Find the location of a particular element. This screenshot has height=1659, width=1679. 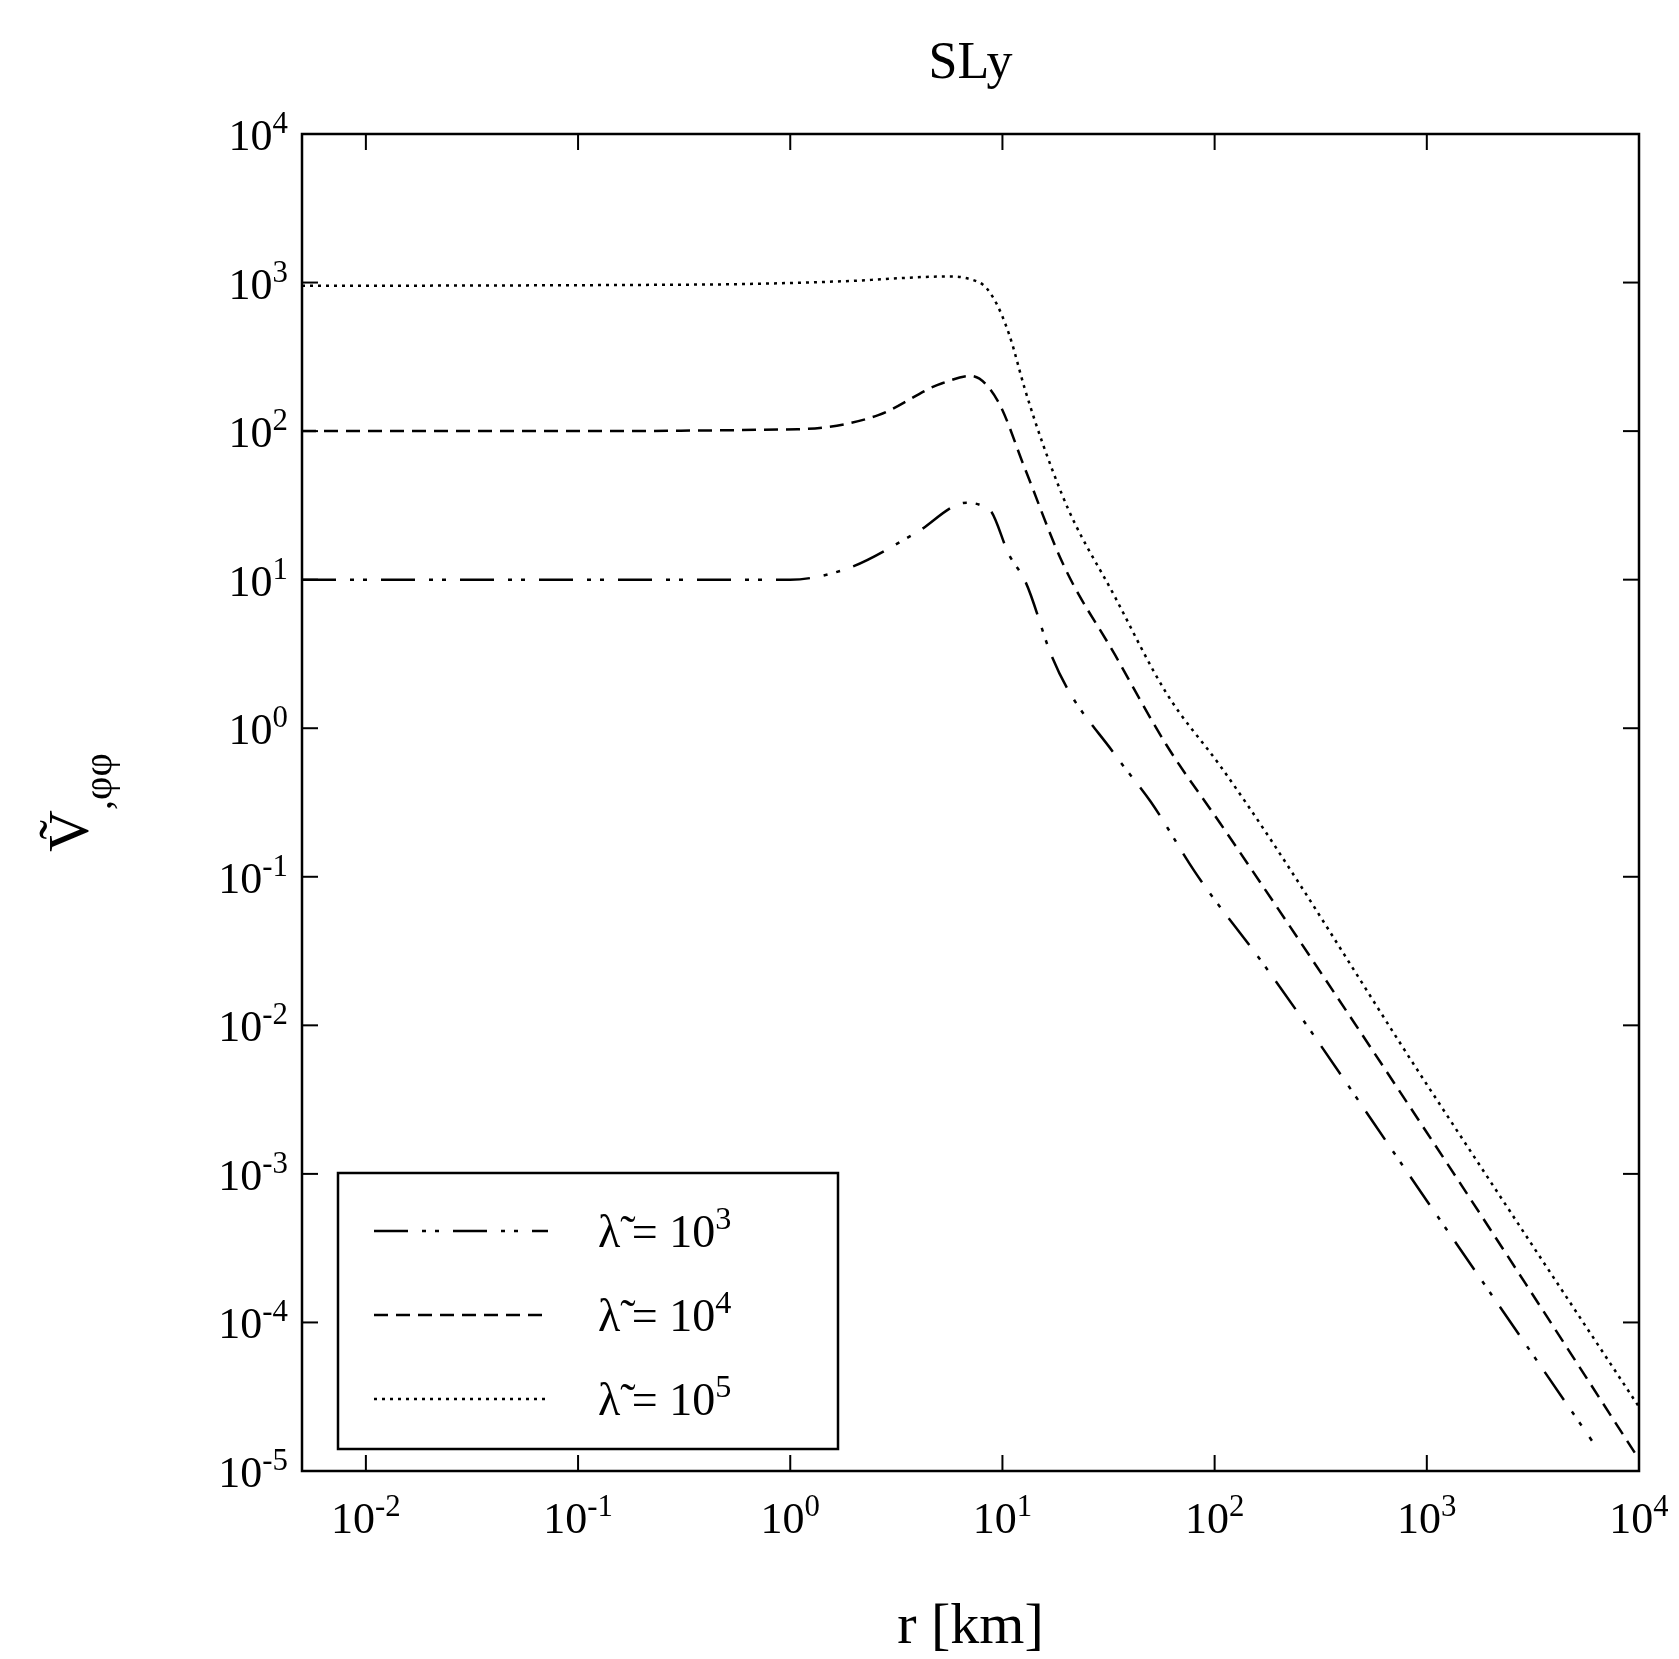

y-tick-label: 10$^{-1}$ is located at coordinates (253, 875).